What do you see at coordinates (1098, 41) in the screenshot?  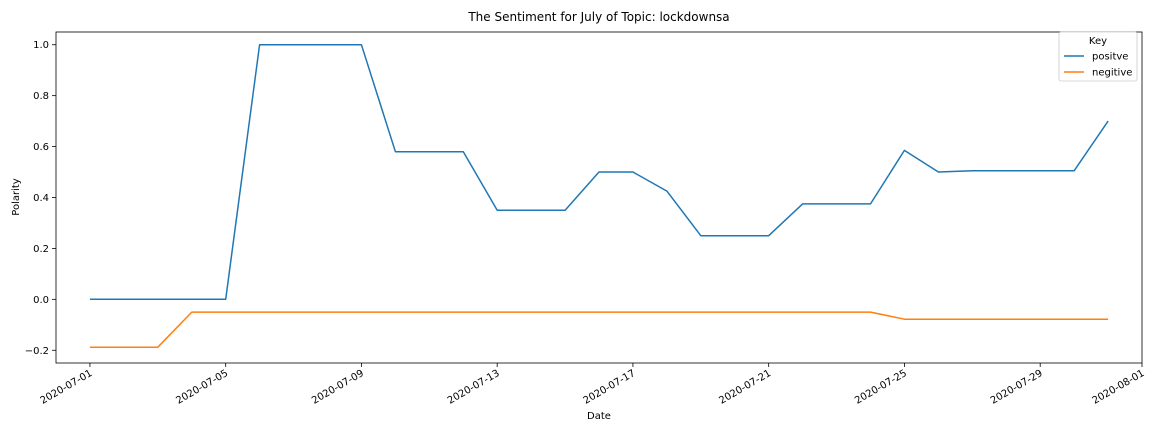 I see `legend-title: Key` at bounding box center [1098, 41].